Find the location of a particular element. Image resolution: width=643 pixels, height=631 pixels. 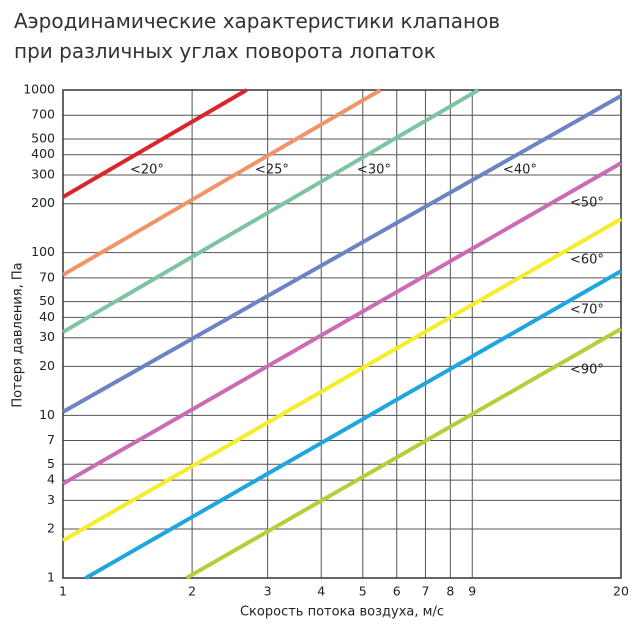

y-tick-label: 200 is located at coordinates (43, 202).